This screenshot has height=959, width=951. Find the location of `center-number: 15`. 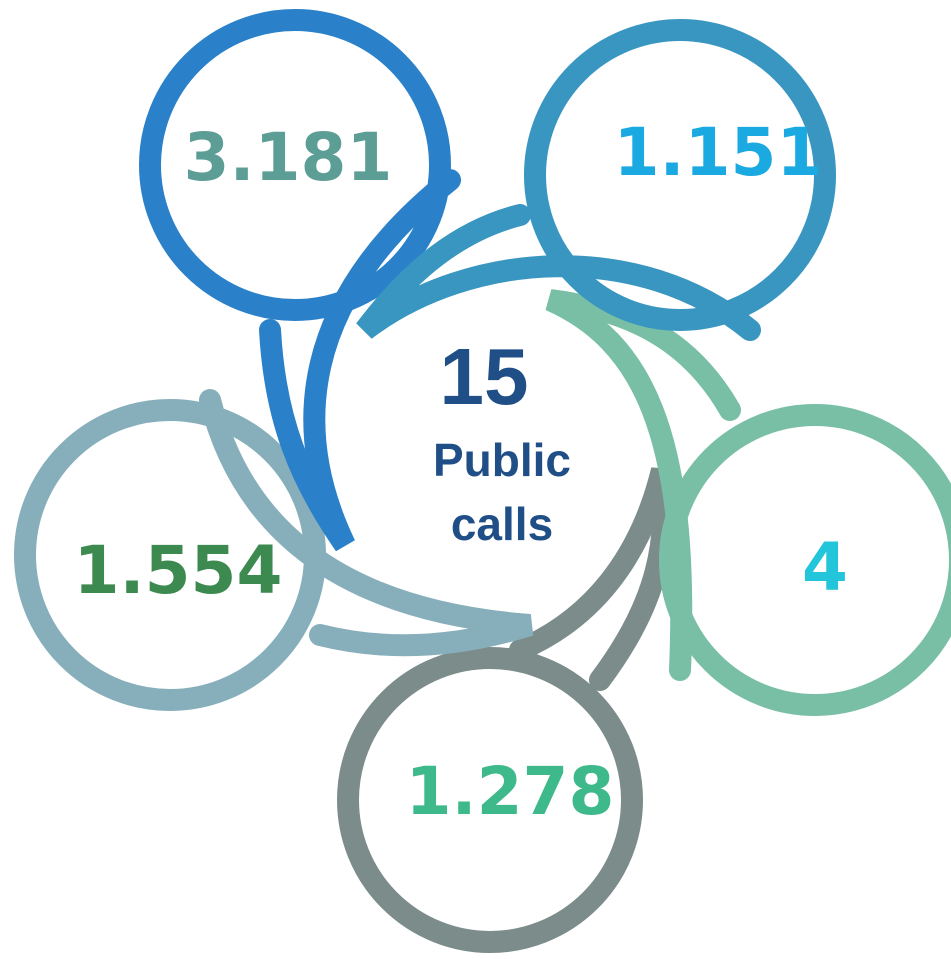

center-number: 15 is located at coordinates (484, 376).